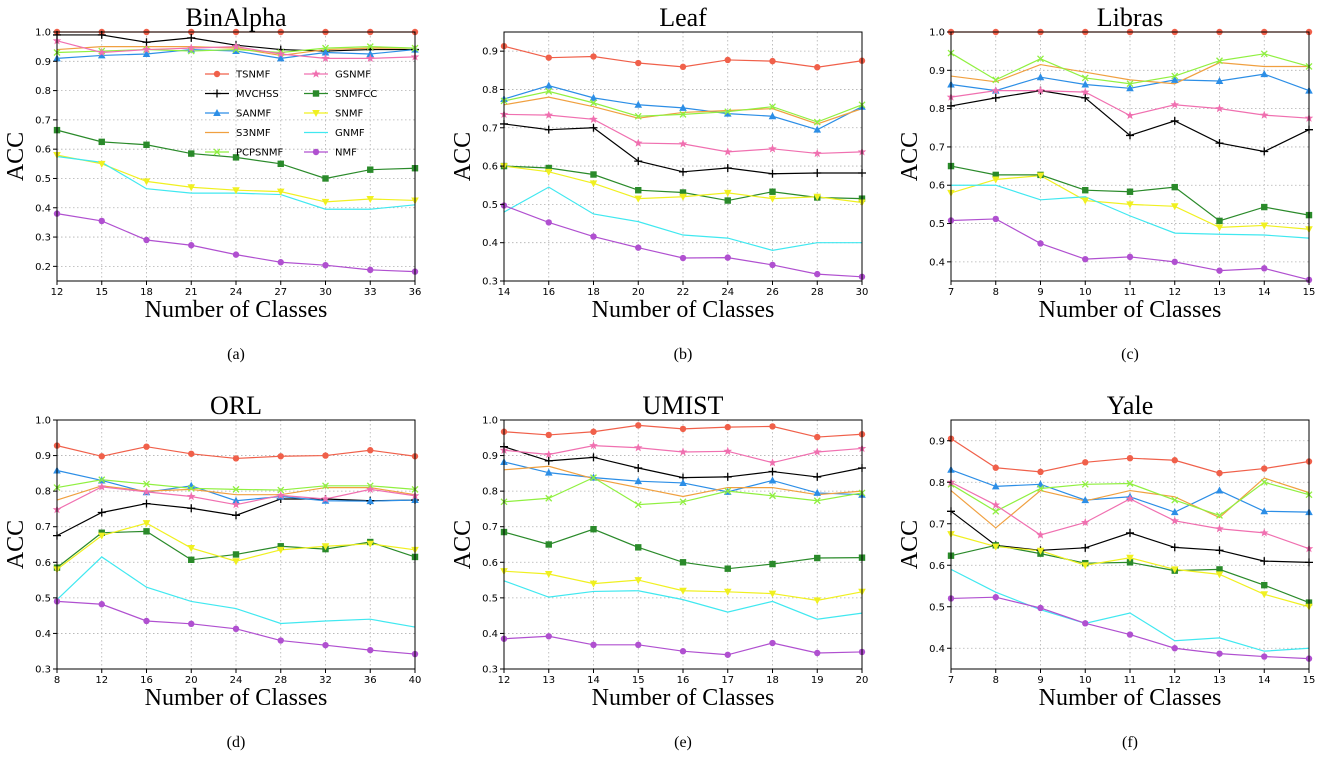 The image size is (1329, 760). What do you see at coordinates (346, 153) in the screenshot?
I see `legend-label: NMF` at bounding box center [346, 153].